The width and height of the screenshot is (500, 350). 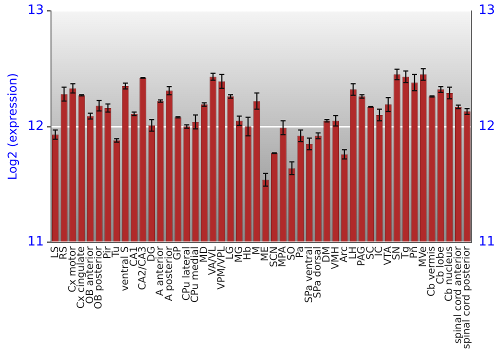 What do you see at coordinates (12, 126) in the screenshot?
I see `y-axis-title: Log2 (expression)` at bounding box center [12, 126].